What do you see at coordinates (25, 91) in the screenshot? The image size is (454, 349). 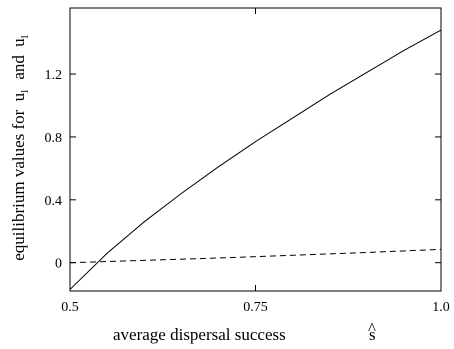 I see `y-axis-subscript-1: l` at bounding box center [25, 91].